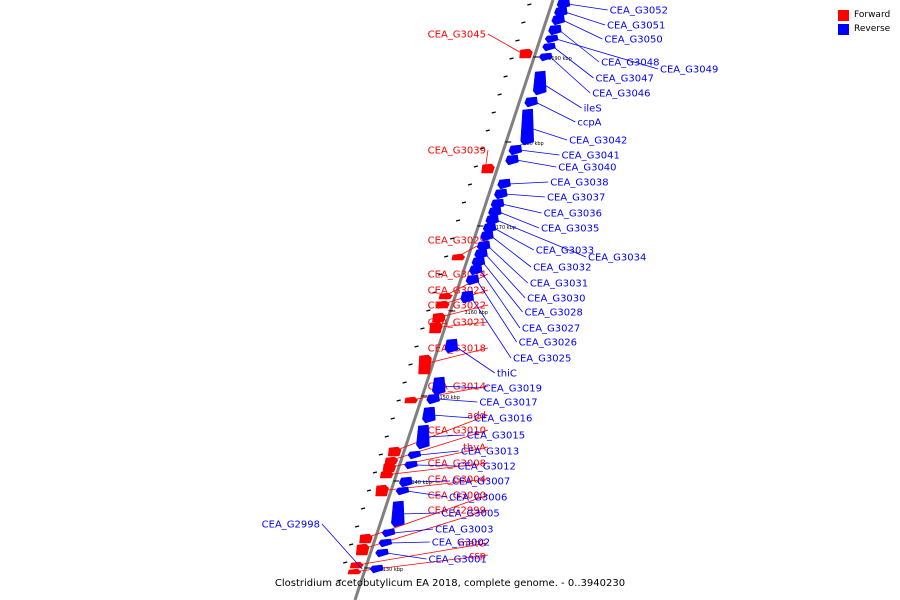 The width and height of the screenshot is (900, 600). I want to click on gene-label: CEA_G3024, so click(457, 275).